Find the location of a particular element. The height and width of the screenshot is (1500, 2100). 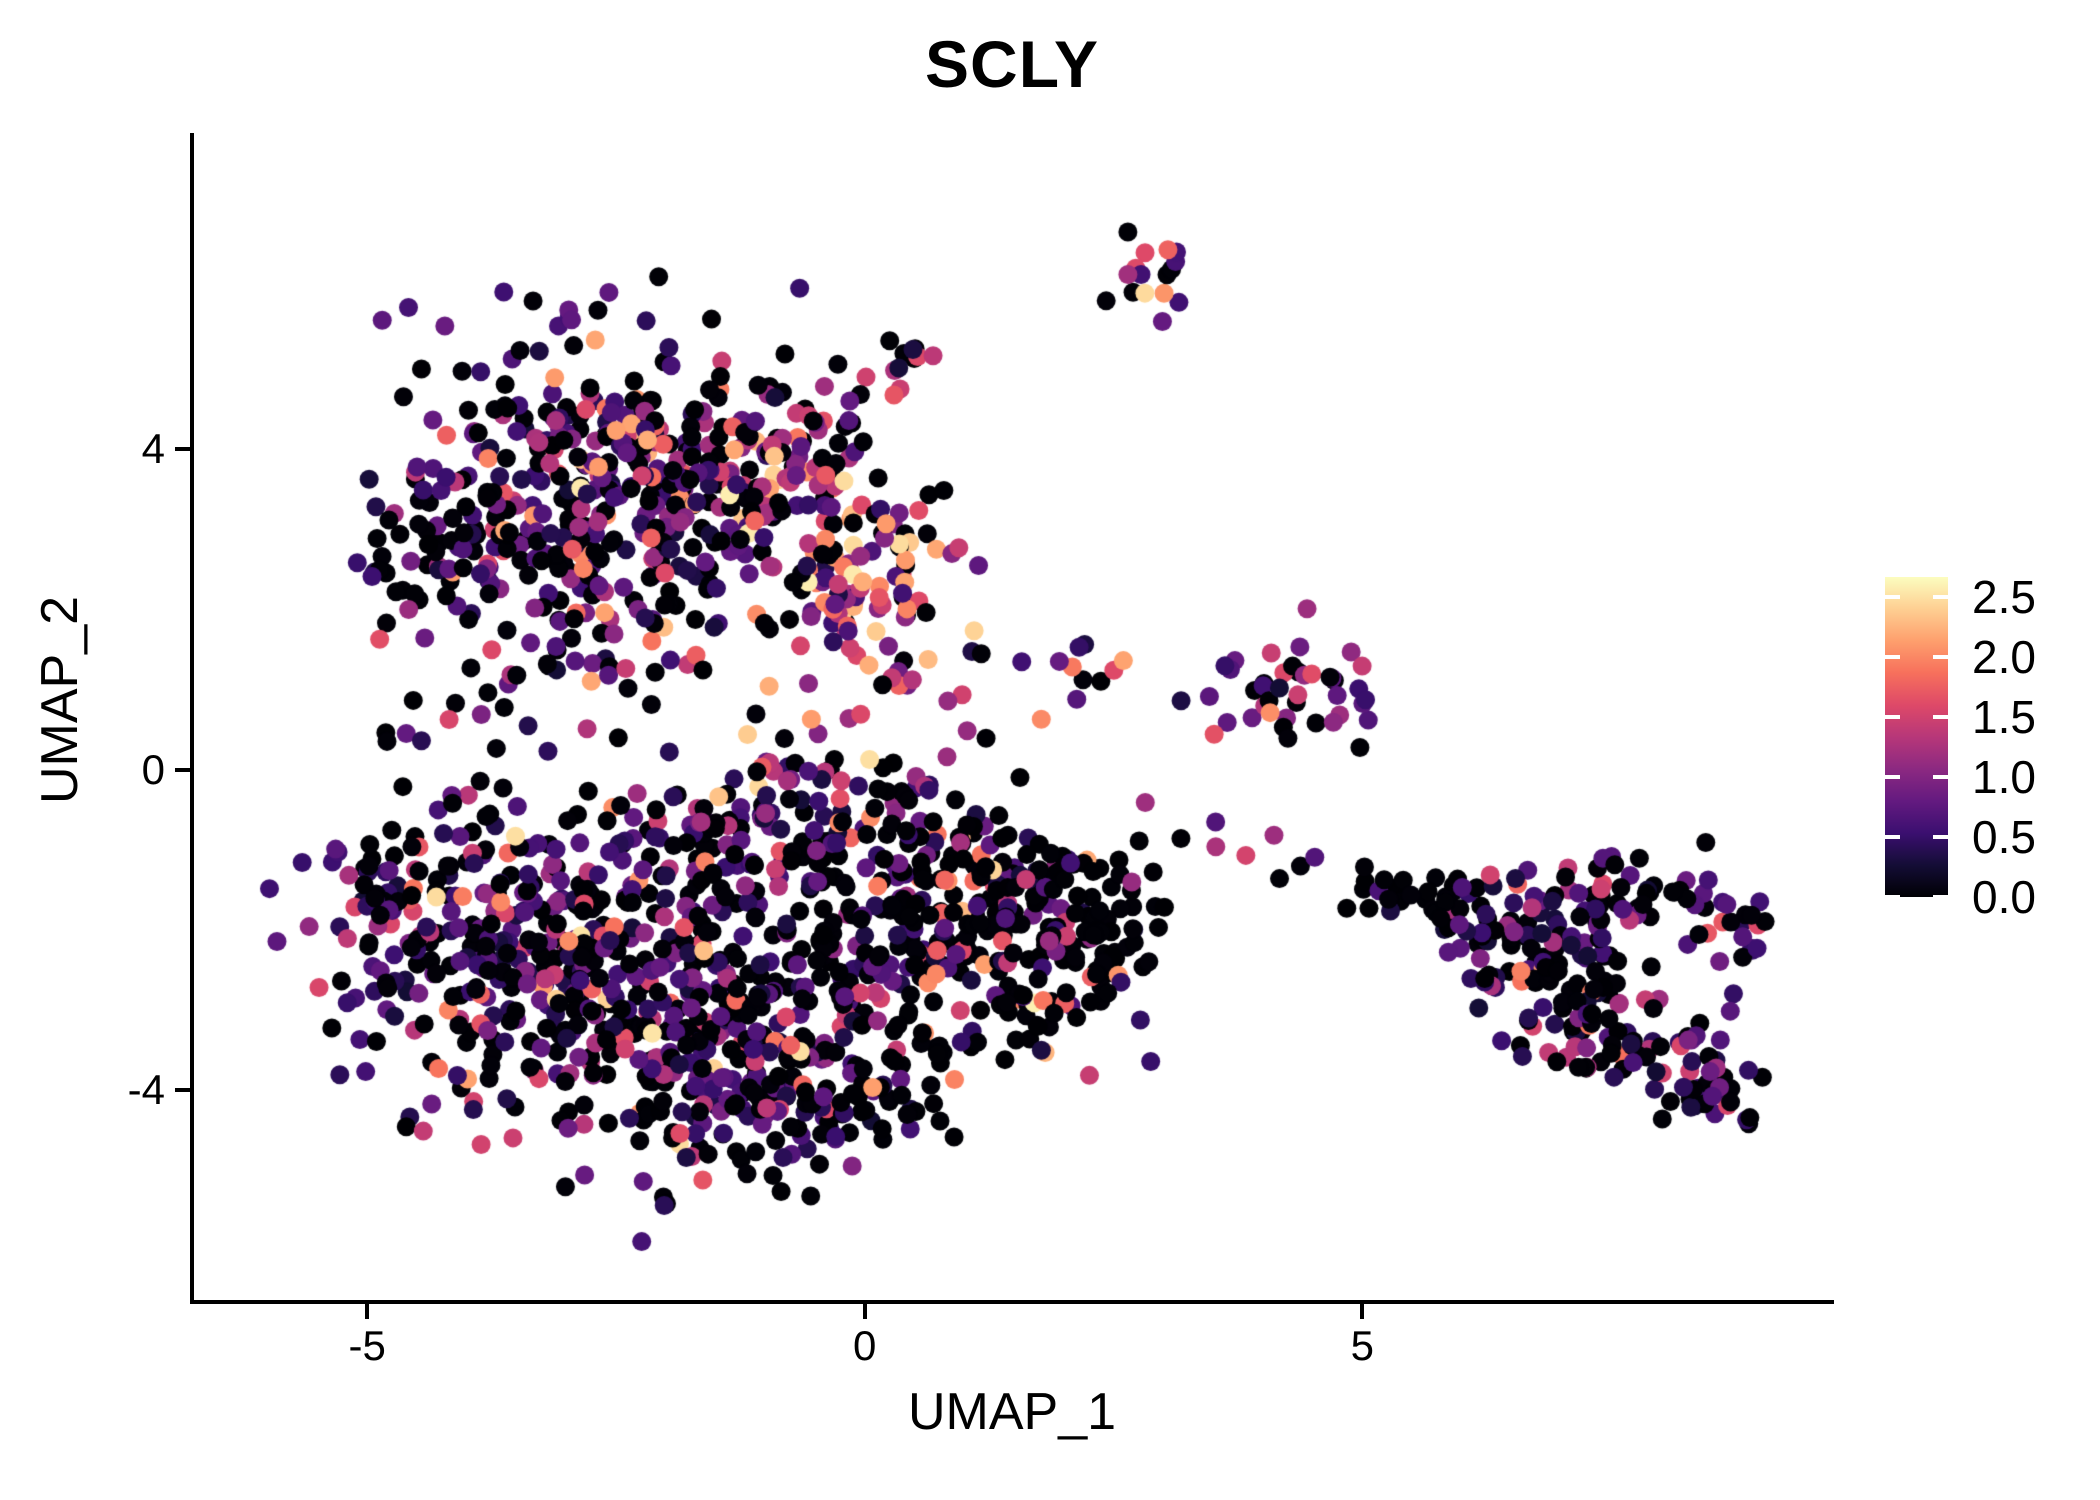

x-tick-label: -5 is located at coordinates (367, 1345).